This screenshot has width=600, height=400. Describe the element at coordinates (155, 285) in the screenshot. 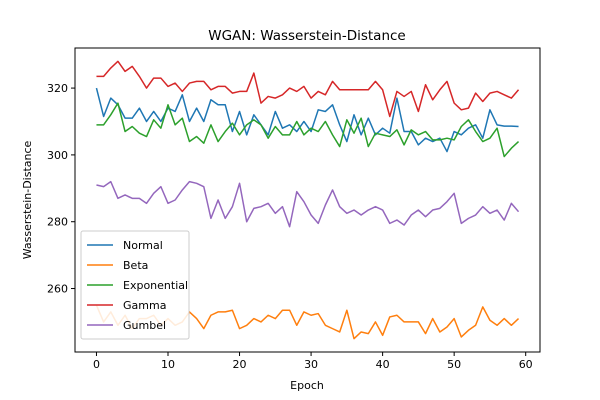

I see `legend-label: Exponential` at that location.